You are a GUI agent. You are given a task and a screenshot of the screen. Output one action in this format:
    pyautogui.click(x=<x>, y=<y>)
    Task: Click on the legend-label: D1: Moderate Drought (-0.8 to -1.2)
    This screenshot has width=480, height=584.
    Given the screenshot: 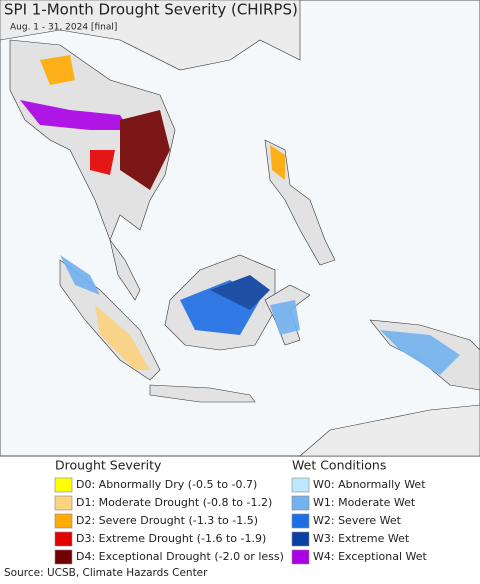 What is the action you would take?
    pyautogui.click(x=174, y=502)
    